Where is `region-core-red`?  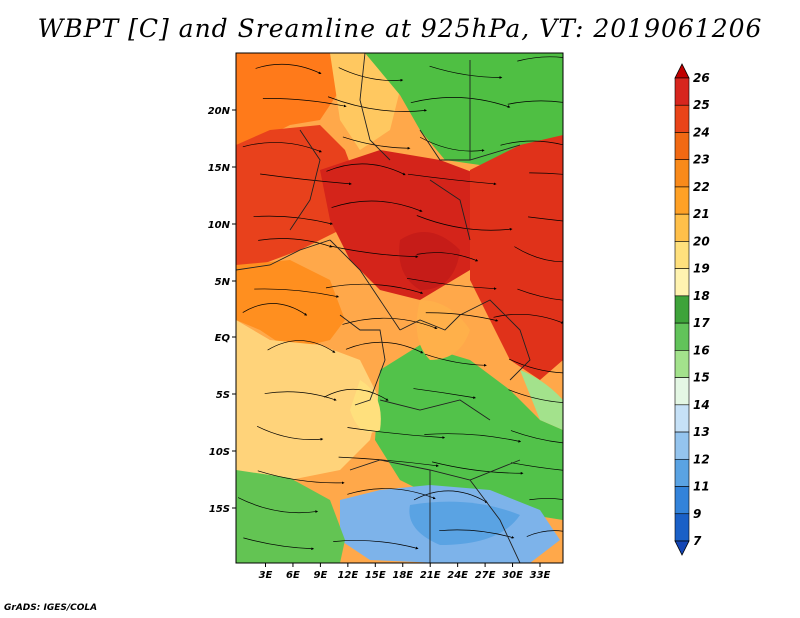 region-core-red is located at coordinates (429, 261).